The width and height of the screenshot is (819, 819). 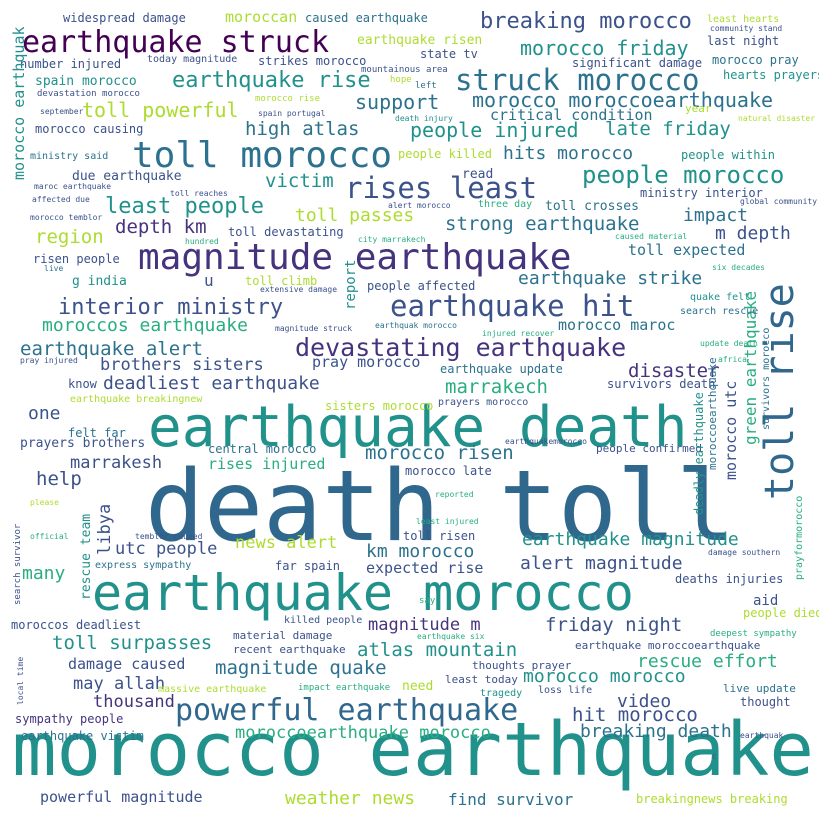 I want to click on word-earthquake-struck: earthquake struck, so click(x=176, y=42).